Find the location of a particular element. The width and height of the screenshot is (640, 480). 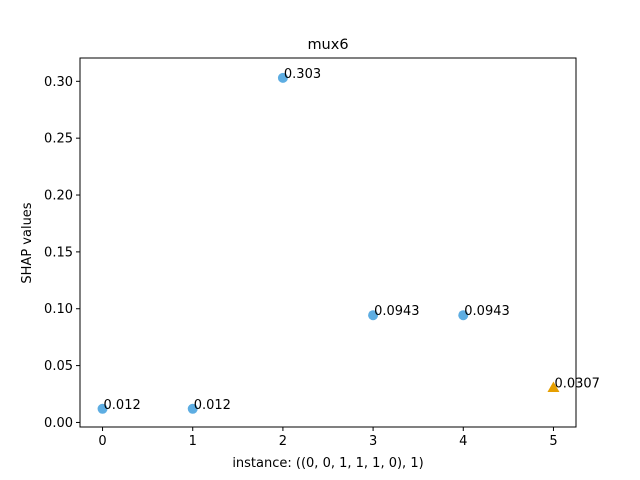

y-tick-label: 0.30 is located at coordinates (58, 82).